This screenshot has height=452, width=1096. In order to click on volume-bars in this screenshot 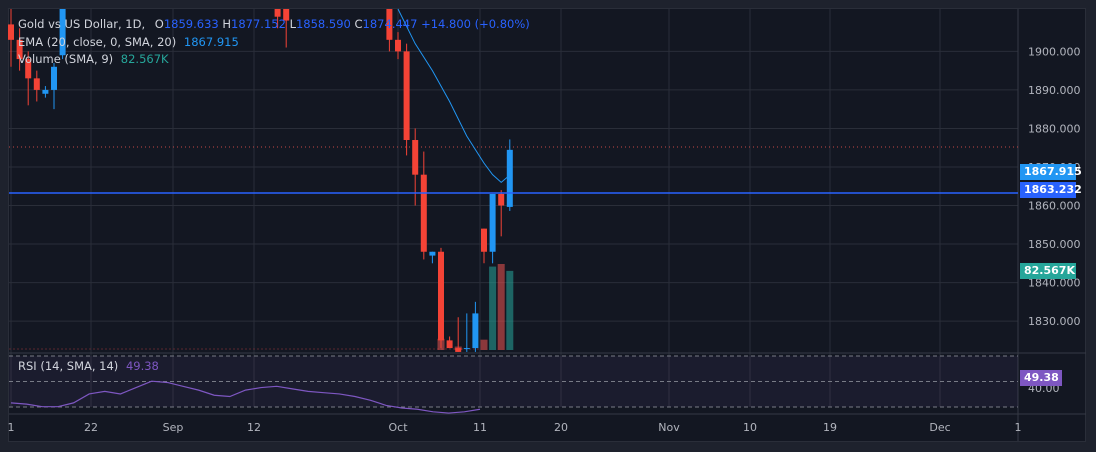, I will do `click(261, 307)`.